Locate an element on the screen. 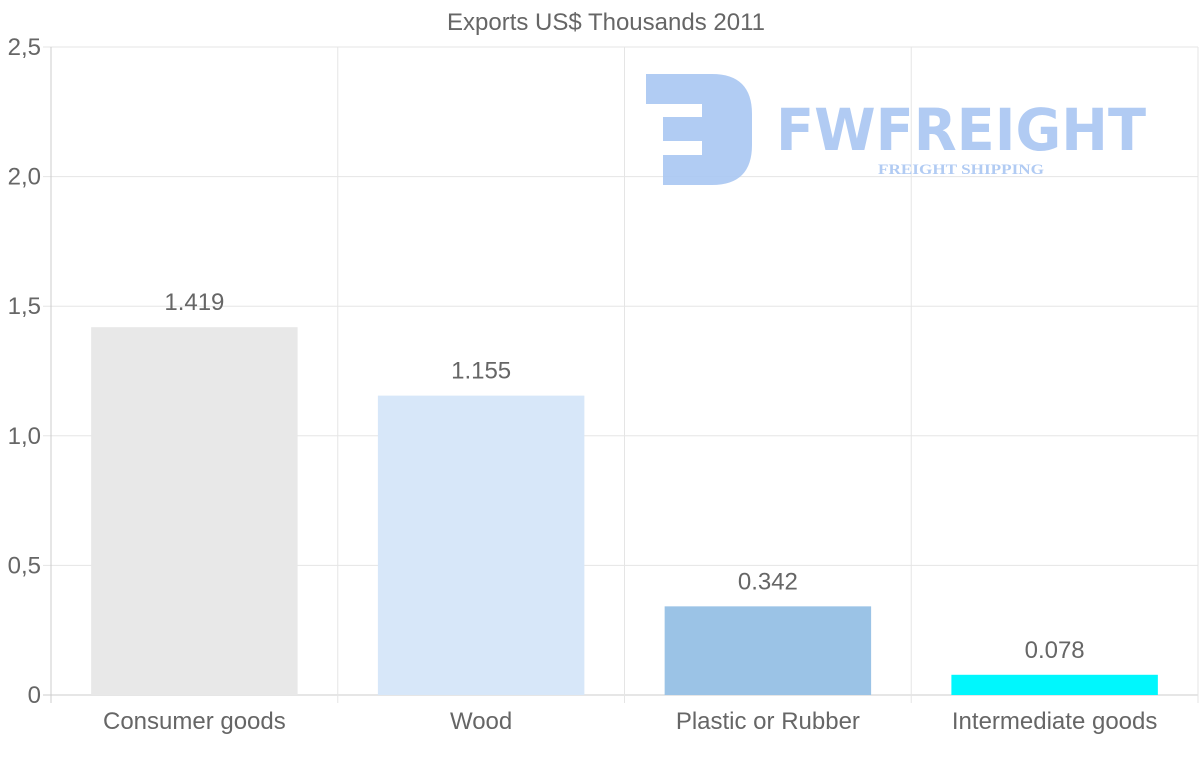 Image resolution: width=1200 pixels, height=763 pixels. x-tick-label: Wood is located at coordinates (481, 721).